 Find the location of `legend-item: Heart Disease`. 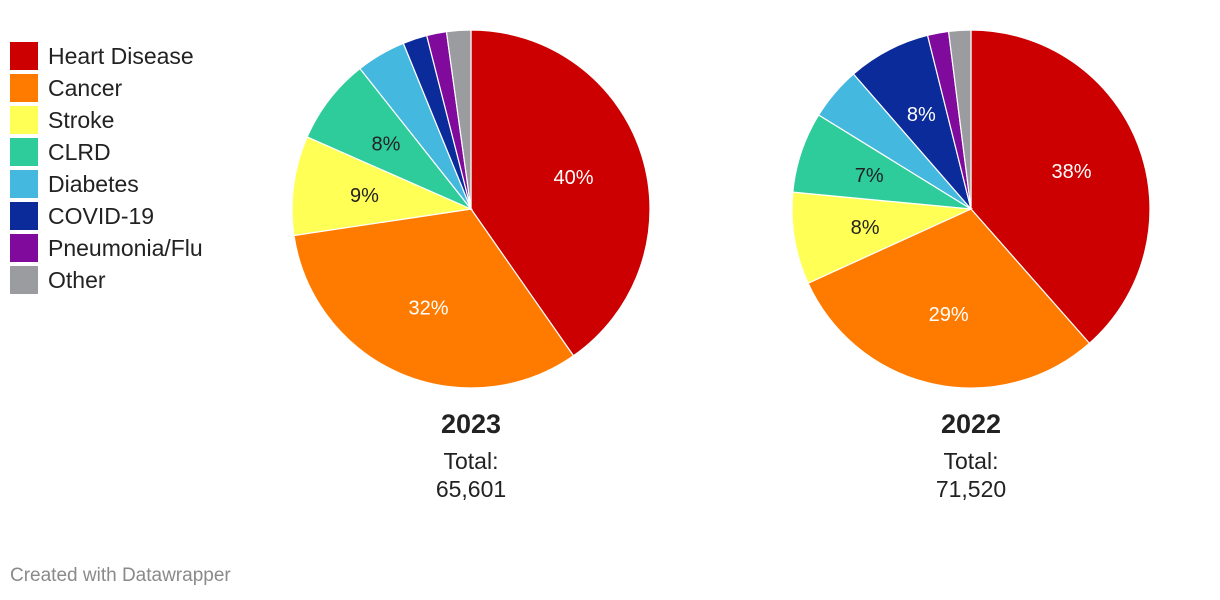

legend-item: Heart Disease is located at coordinates (106, 56).